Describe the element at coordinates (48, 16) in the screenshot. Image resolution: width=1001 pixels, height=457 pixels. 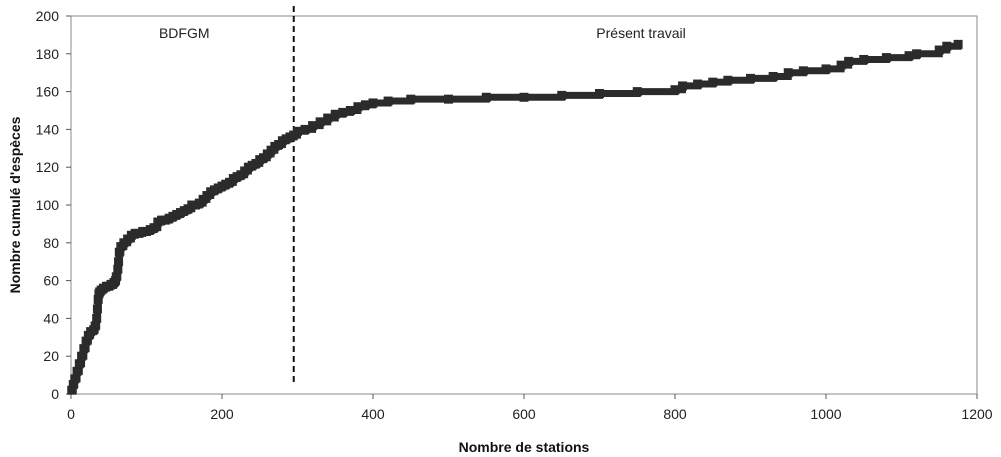
I see `y-tick-label: 200` at that location.